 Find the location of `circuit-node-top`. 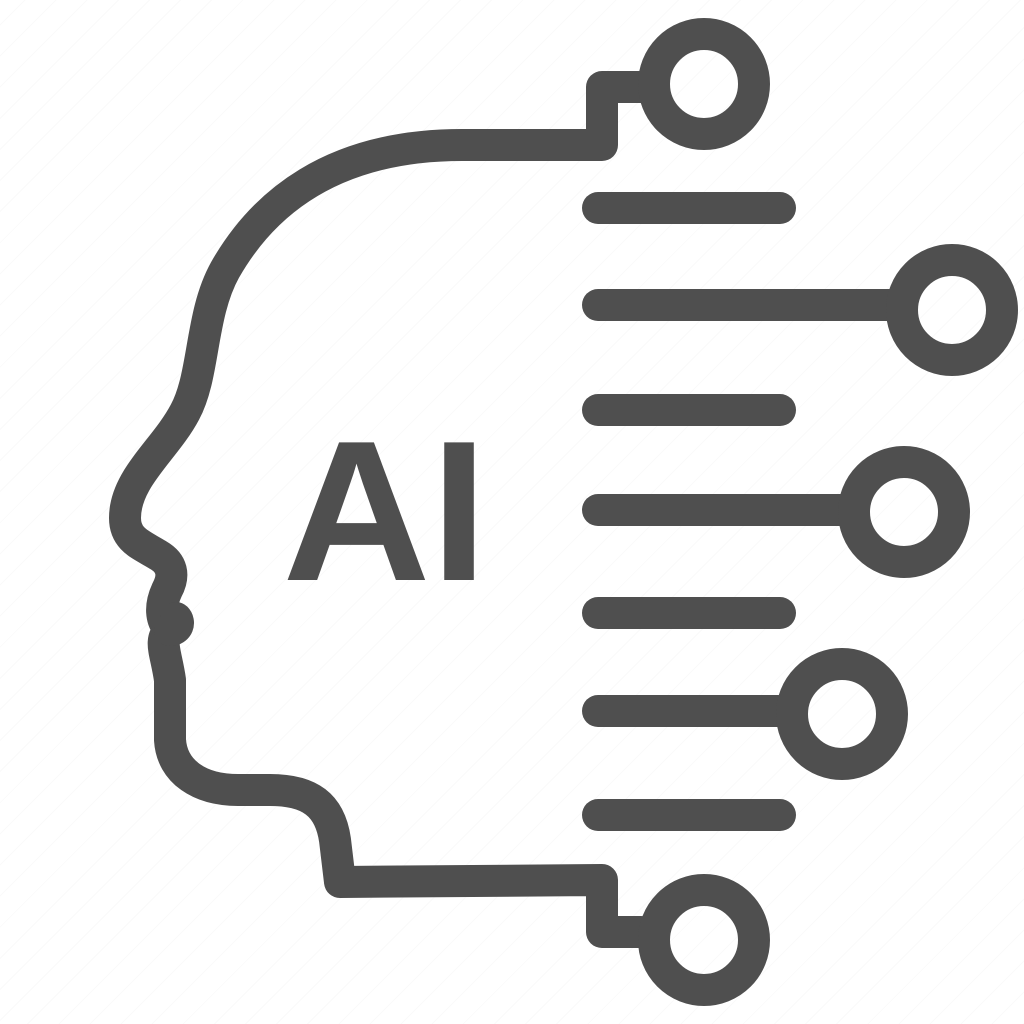

circuit-node-top is located at coordinates (704, 84).